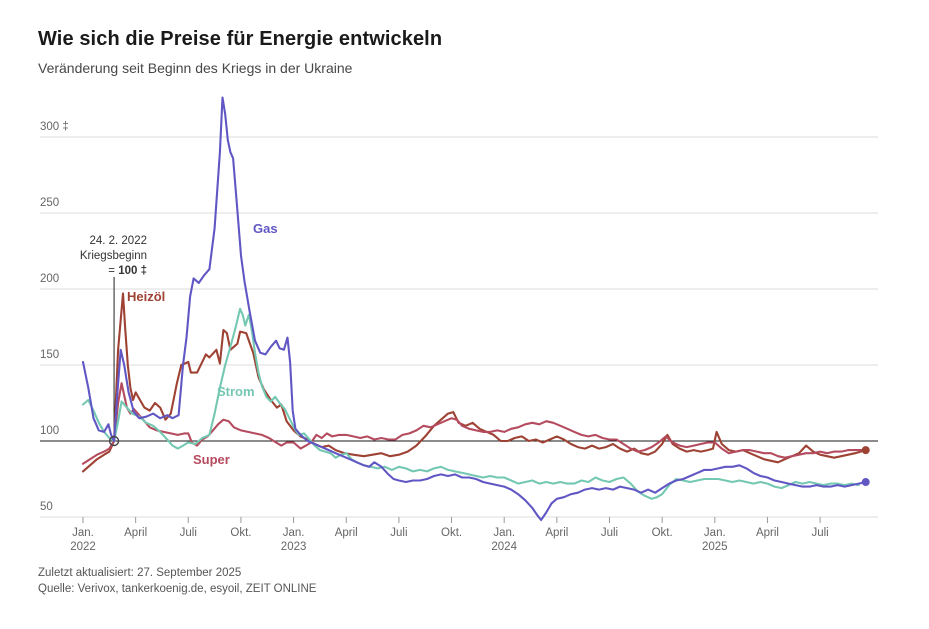 Image resolution: width=929 pixels, height=629 pixels. I want to click on series-label-gas: Gas, so click(265, 228).